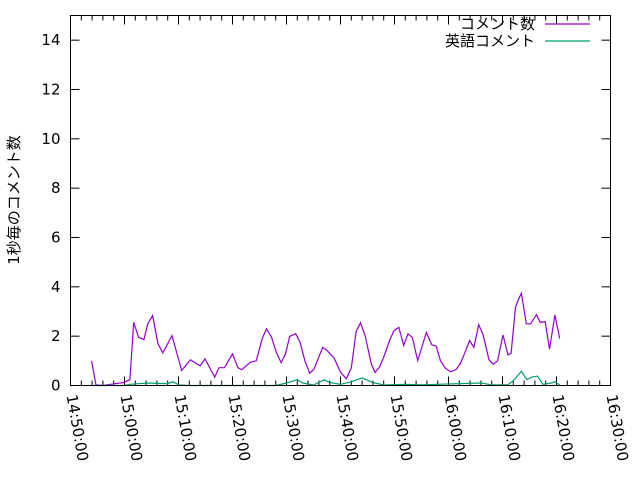 Image resolution: width=640 pixels, height=484 pixels. Describe the element at coordinates (401, 427) in the screenshot. I see `x-tick-label: 15:50:00` at that location.